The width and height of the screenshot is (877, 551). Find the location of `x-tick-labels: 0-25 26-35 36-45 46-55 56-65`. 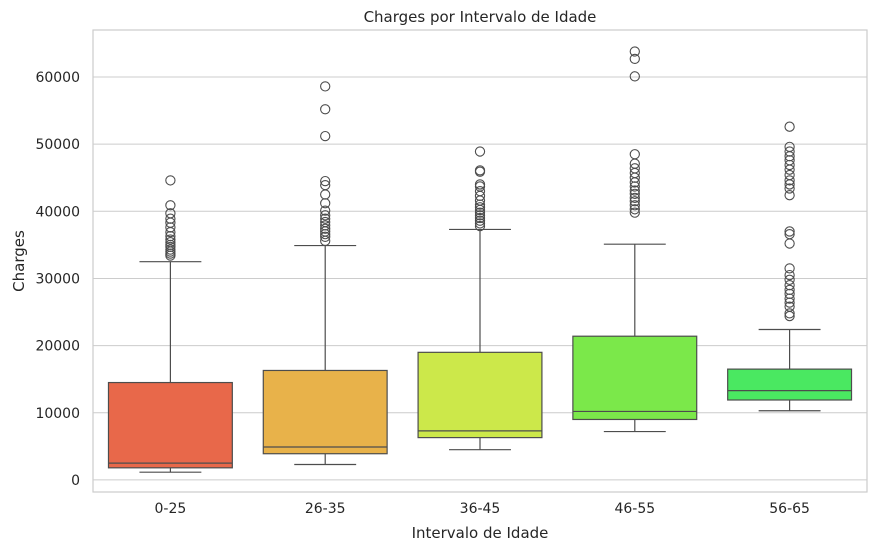

x-tick-labels: 0-25 26-35 36-45 46-55 56-65 is located at coordinates (482, 509).